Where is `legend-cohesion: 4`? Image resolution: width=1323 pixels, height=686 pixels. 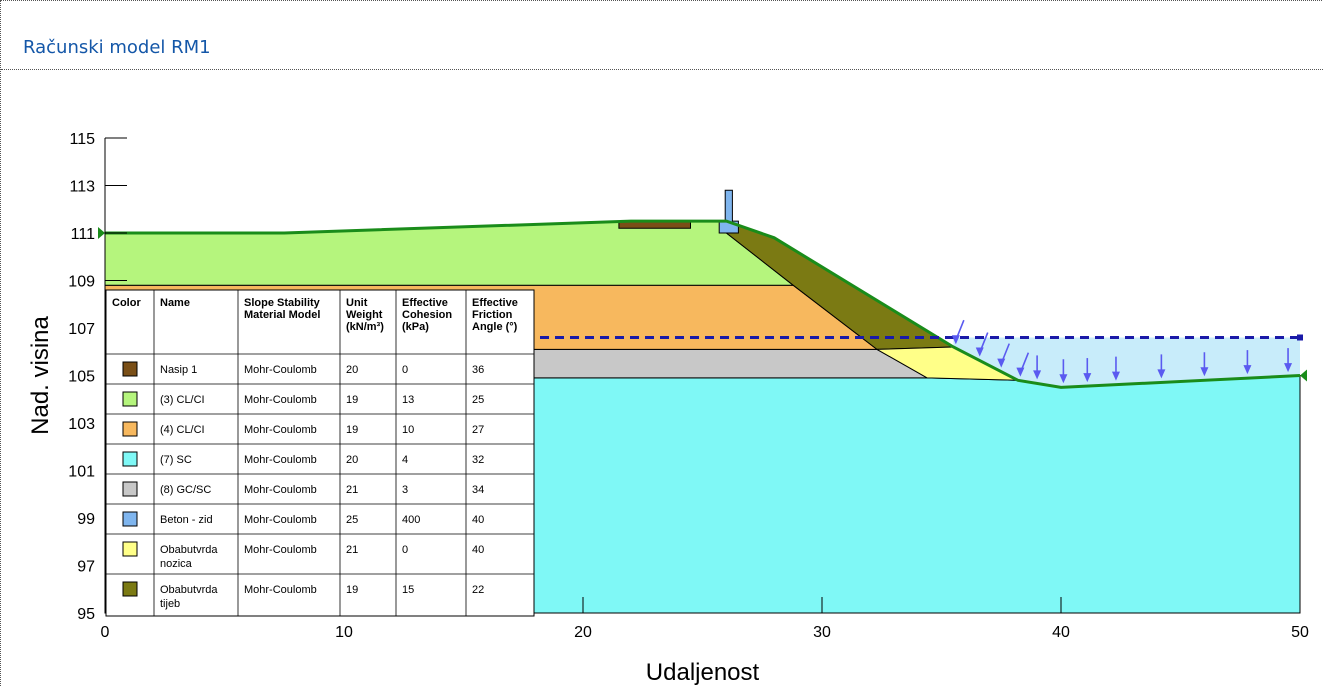 legend-cohesion: 4 is located at coordinates (405, 460).